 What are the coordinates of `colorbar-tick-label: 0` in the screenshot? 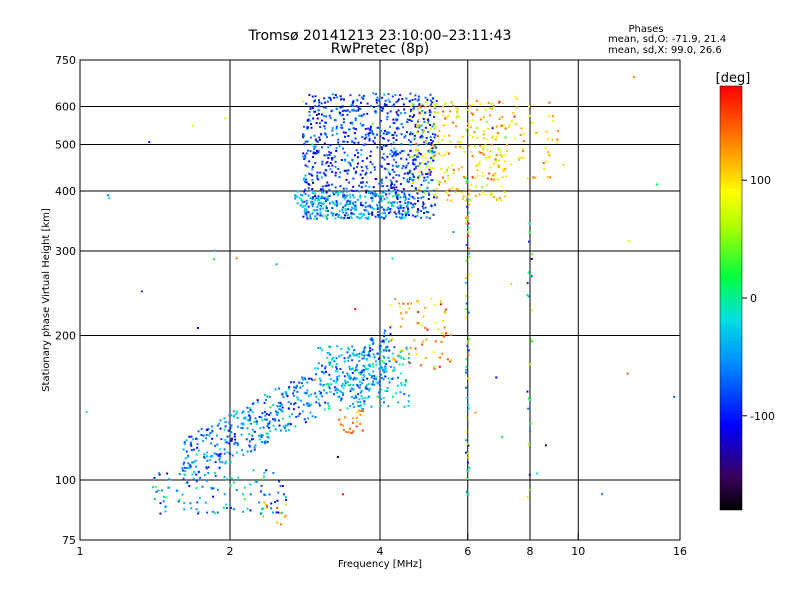 It's located at (753, 298).